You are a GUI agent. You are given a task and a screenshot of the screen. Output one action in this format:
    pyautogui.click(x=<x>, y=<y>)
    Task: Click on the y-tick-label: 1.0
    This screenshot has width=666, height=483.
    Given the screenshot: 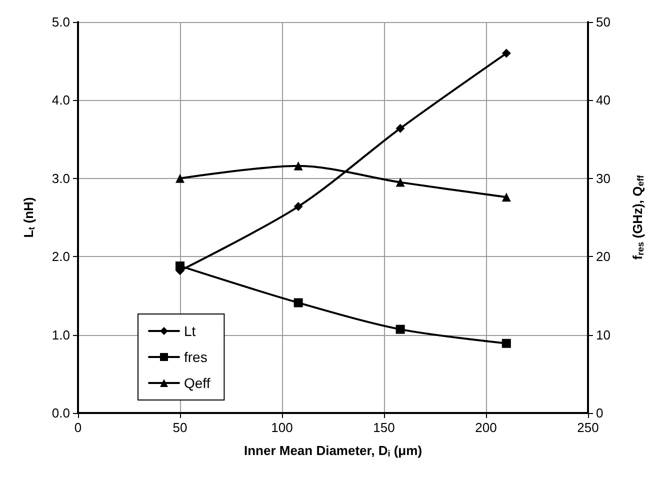 What is the action you would take?
    pyautogui.click(x=61, y=334)
    